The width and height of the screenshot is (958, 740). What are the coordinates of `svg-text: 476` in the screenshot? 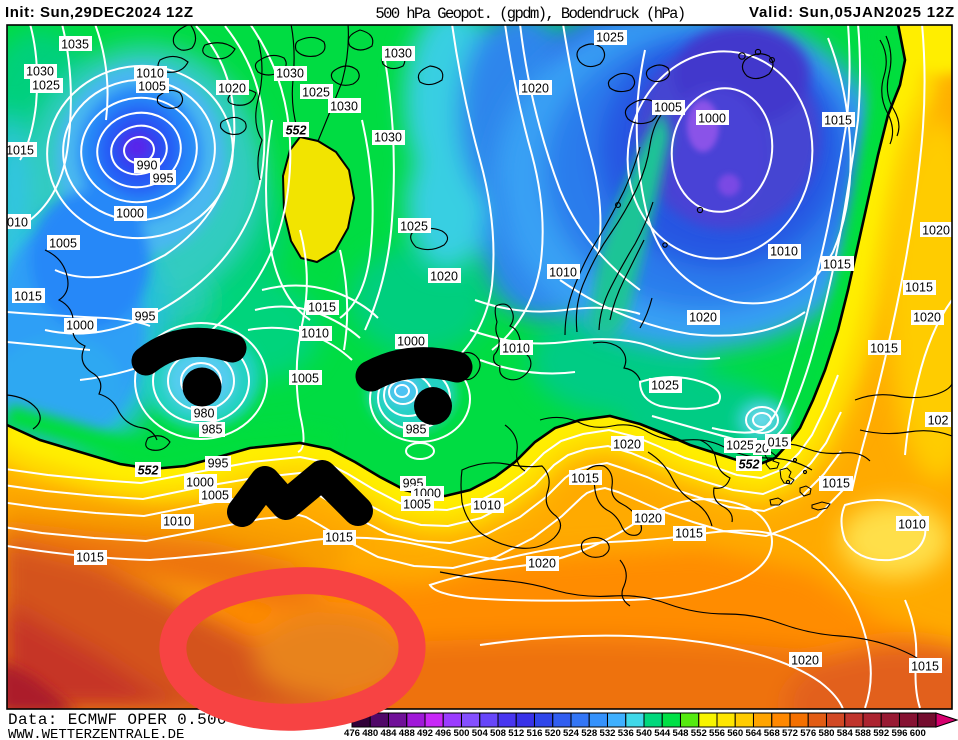 It's located at (352, 733).